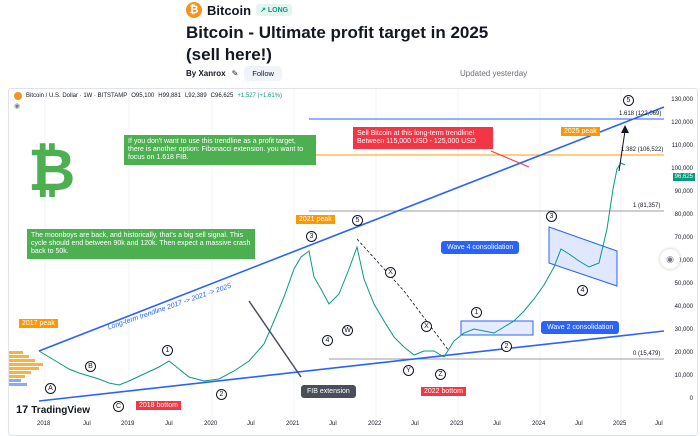  Describe the element at coordinates (640, 114) in the screenshot. I see `fib-1618-label: 1.618 (122,069)` at that location.